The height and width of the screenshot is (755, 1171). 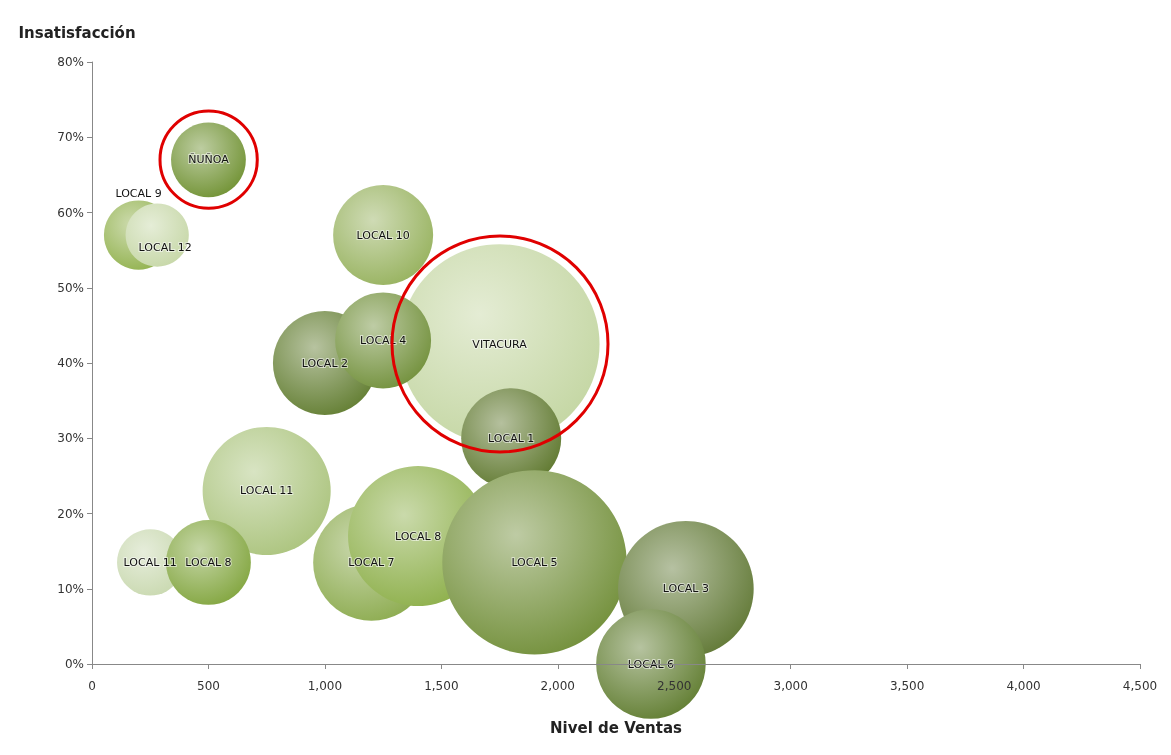 I want to click on series-label: LOCAL 10, so click(x=383, y=235).